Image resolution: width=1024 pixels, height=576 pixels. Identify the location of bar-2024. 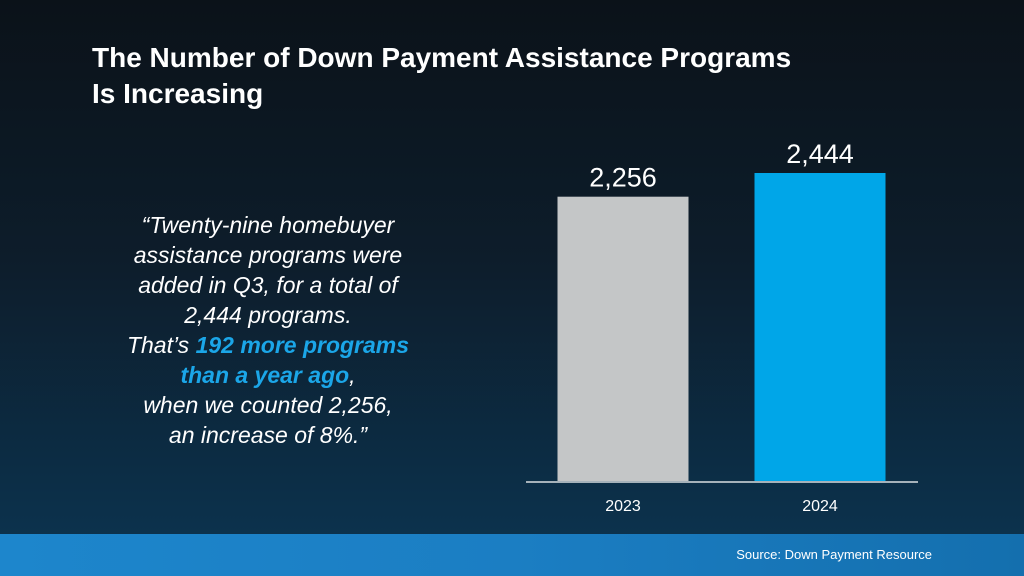
(820, 327).